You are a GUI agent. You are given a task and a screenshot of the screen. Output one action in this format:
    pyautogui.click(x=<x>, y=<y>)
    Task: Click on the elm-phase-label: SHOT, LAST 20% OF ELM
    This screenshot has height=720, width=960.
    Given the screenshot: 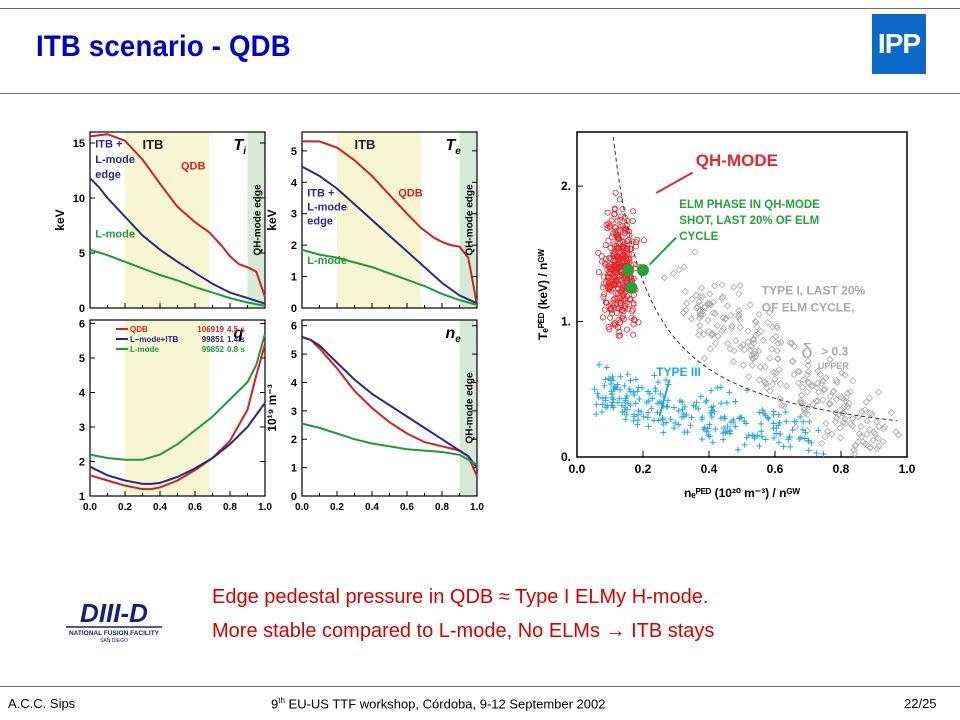 What is the action you would take?
    pyautogui.click(x=749, y=221)
    